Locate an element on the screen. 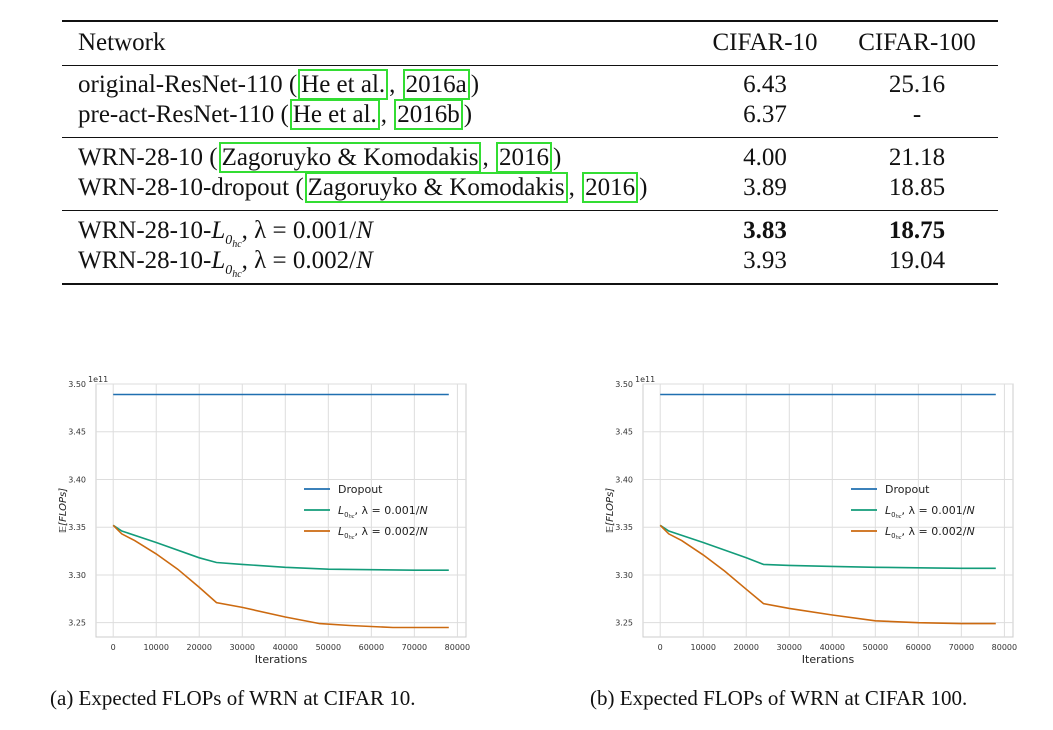  table-row: WRN-28-10 (Zagoruyko & Komodakis, 2016) is located at coordinates (320, 157).